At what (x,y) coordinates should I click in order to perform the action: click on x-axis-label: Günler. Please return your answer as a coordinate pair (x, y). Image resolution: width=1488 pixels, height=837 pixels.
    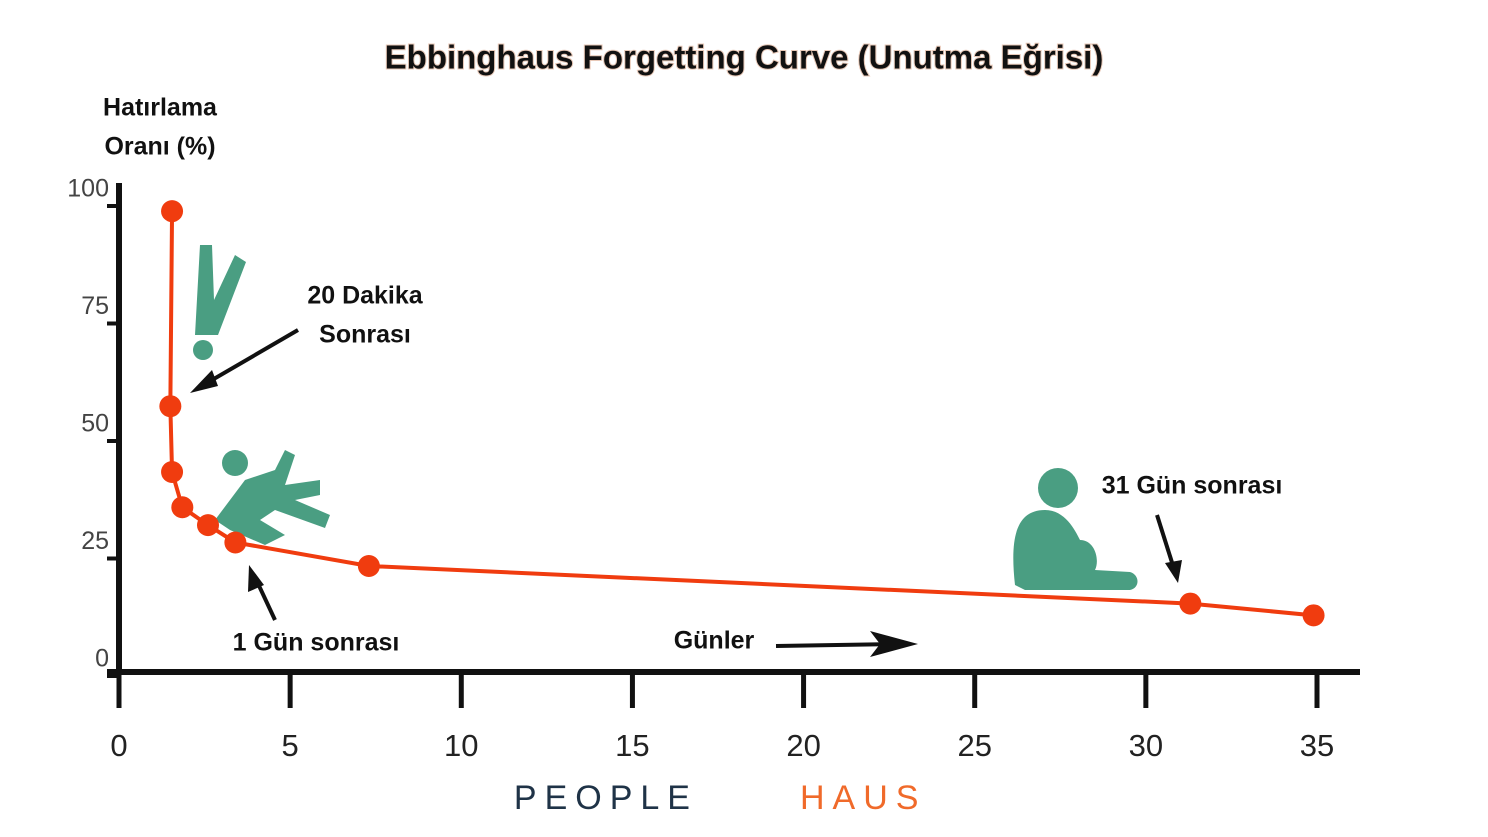
    Looking at the image, I should click on (714, 641).